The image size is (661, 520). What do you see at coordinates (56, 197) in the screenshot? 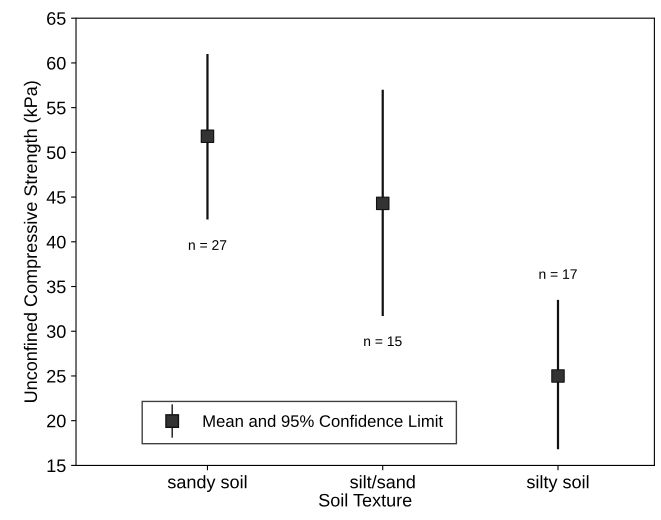
I see `y-tick-label: 45` at bounding box center [56, 197].